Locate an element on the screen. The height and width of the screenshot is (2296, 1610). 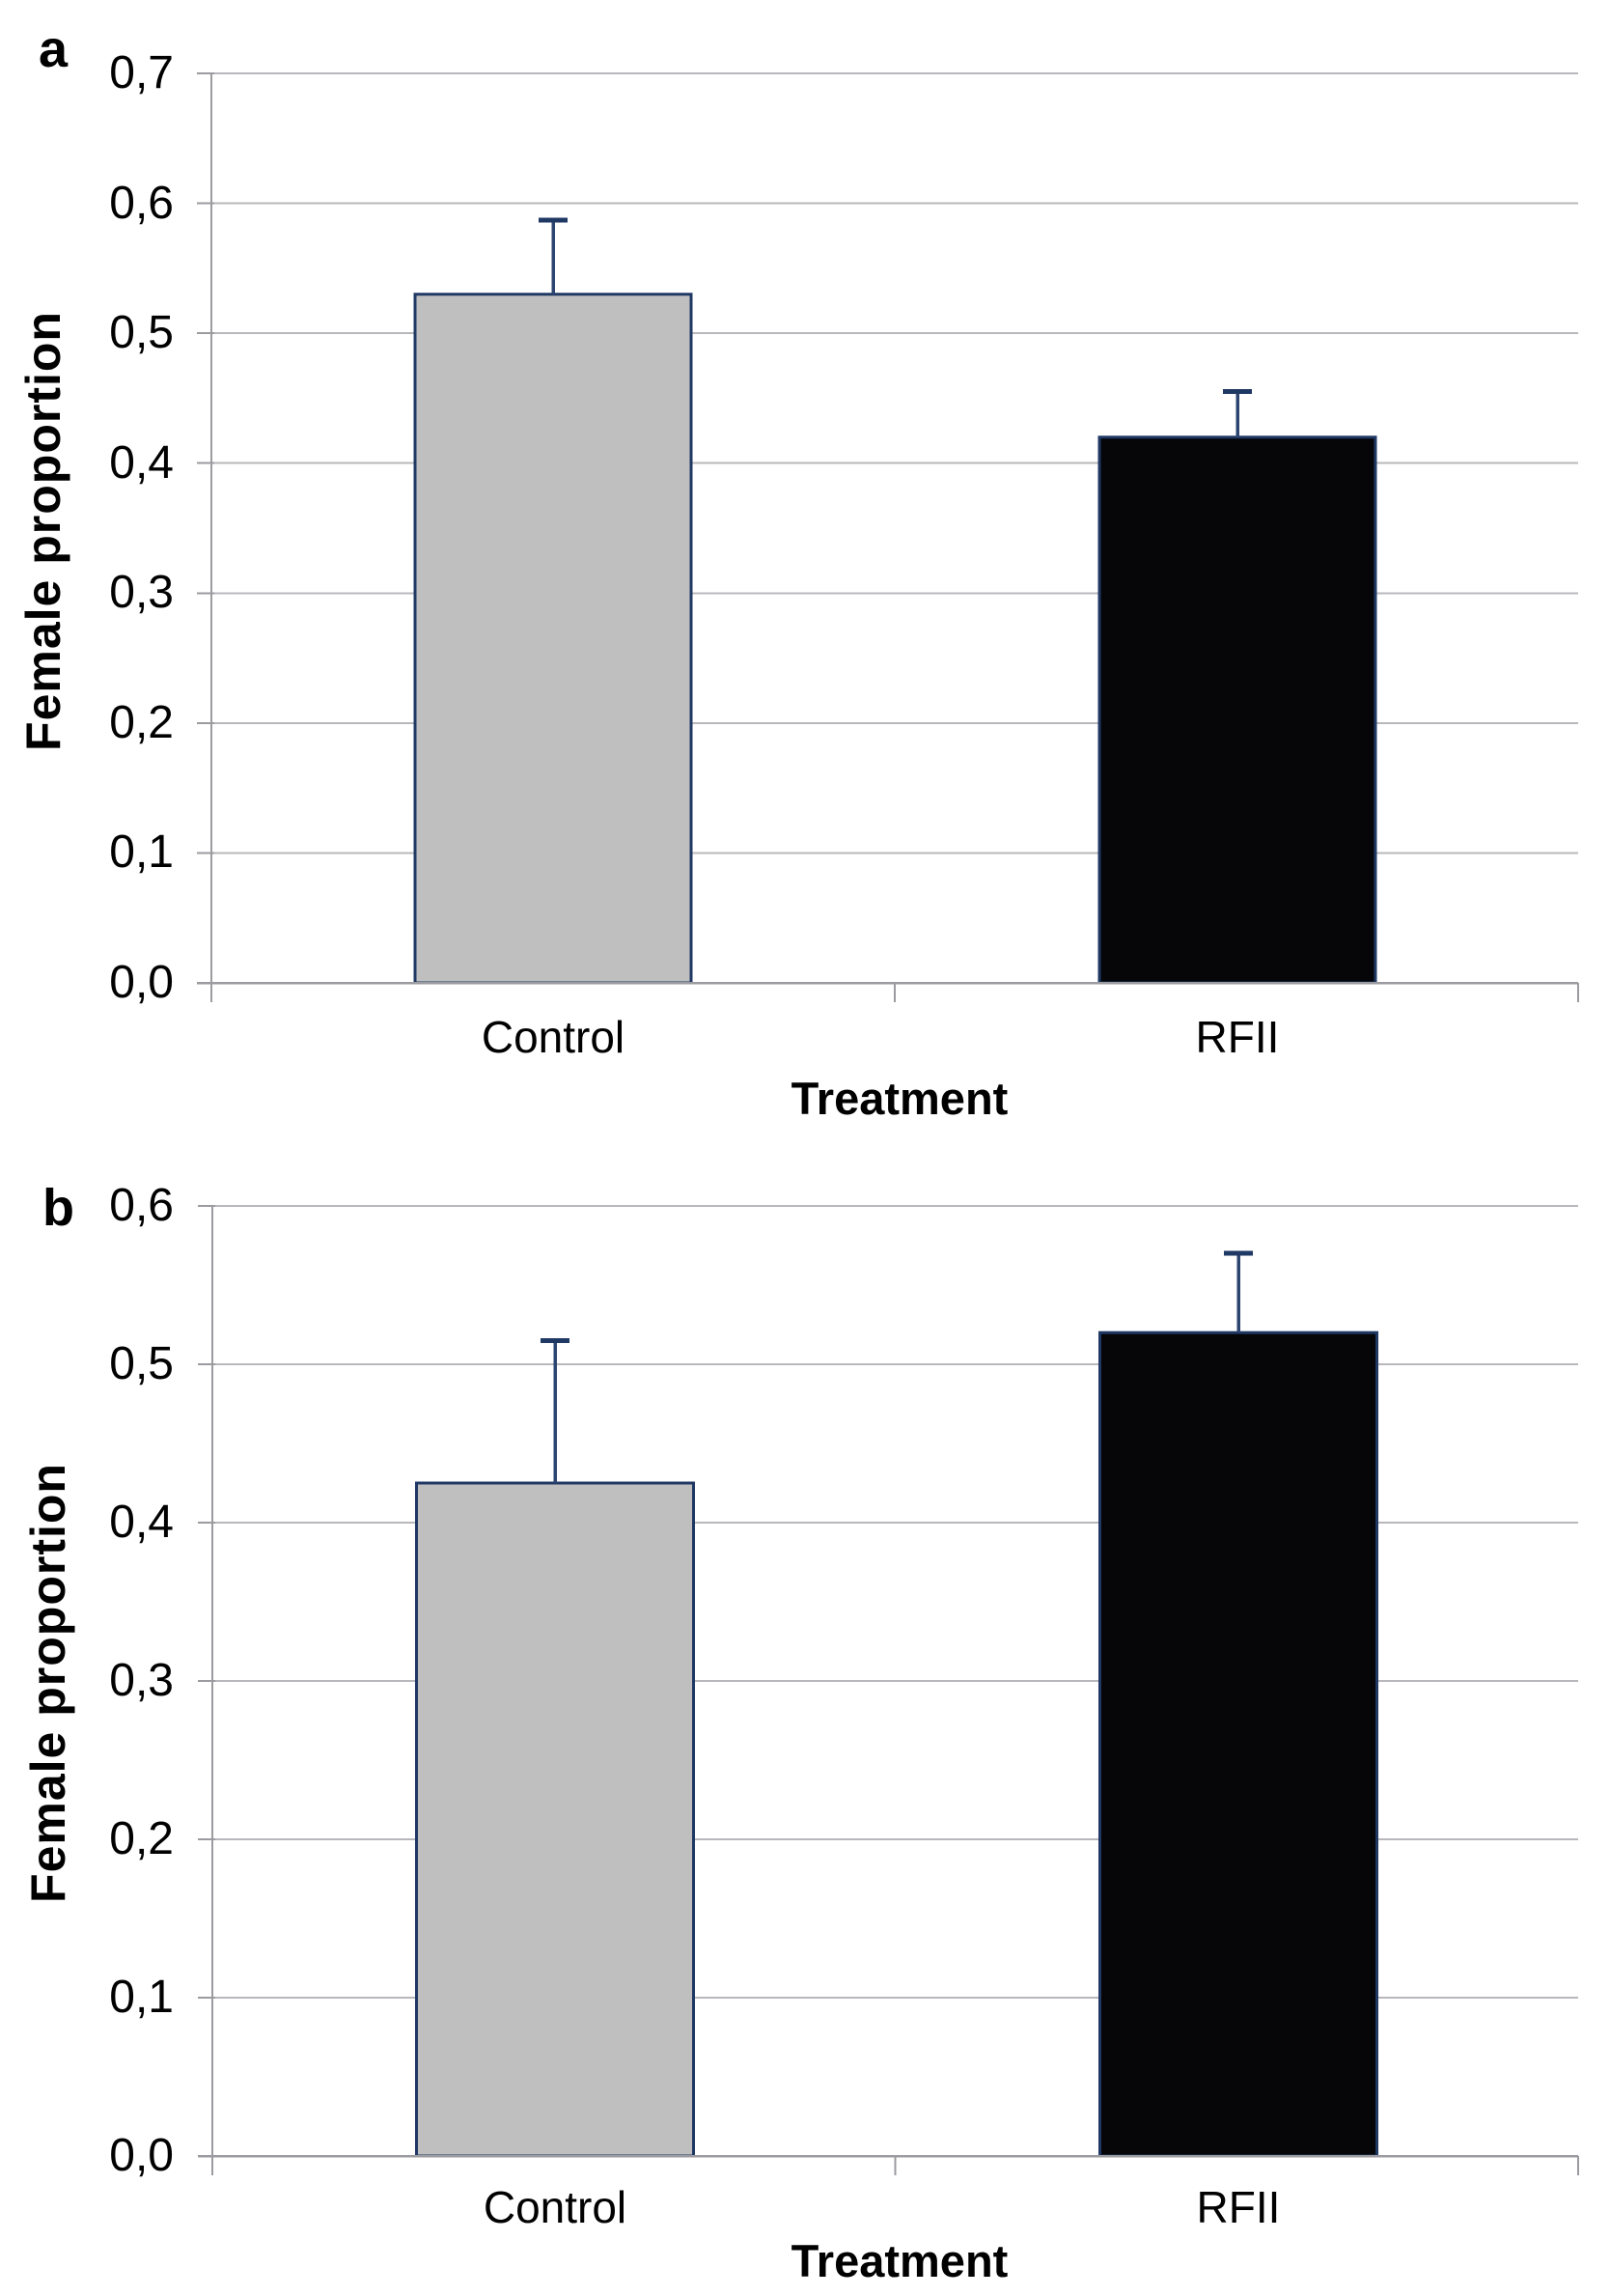
panel-a-category-label-rfii: RFII is located at coordinates (1238, 1037).